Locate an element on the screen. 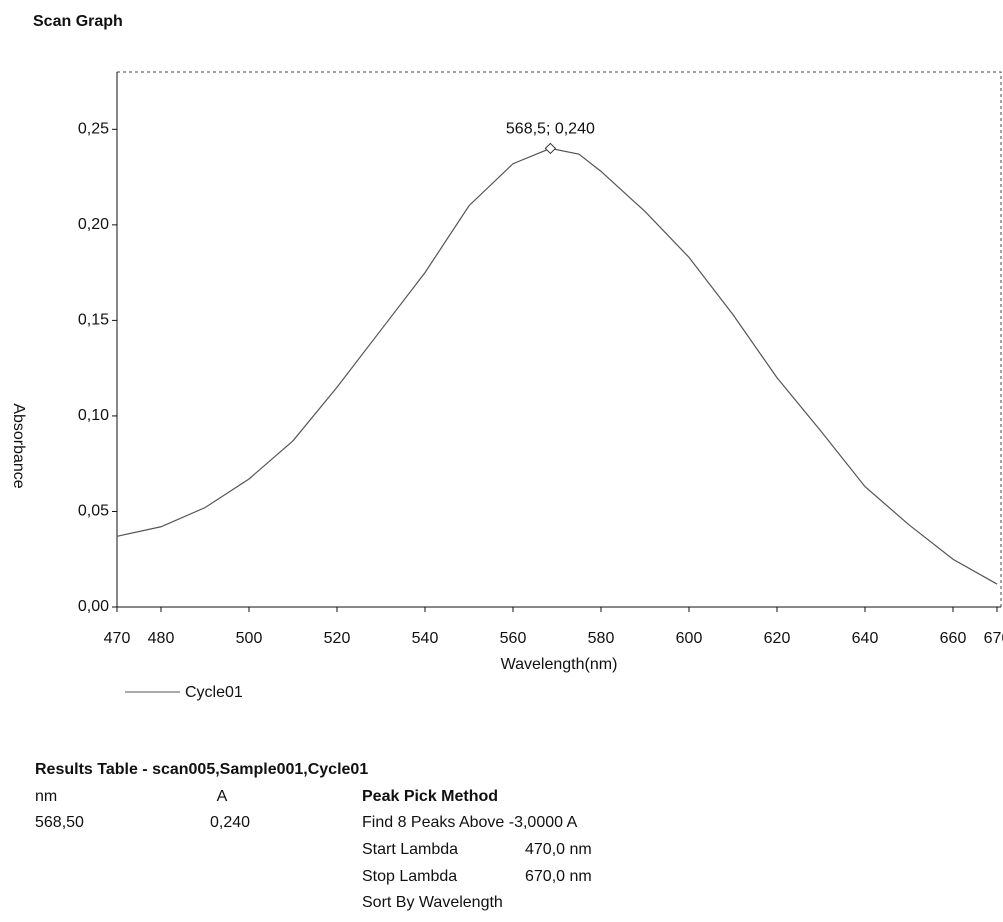 The width and height of the screenshot is (1003, 922). y-tick-label: 0,10 is located at coordinates (93, 415).